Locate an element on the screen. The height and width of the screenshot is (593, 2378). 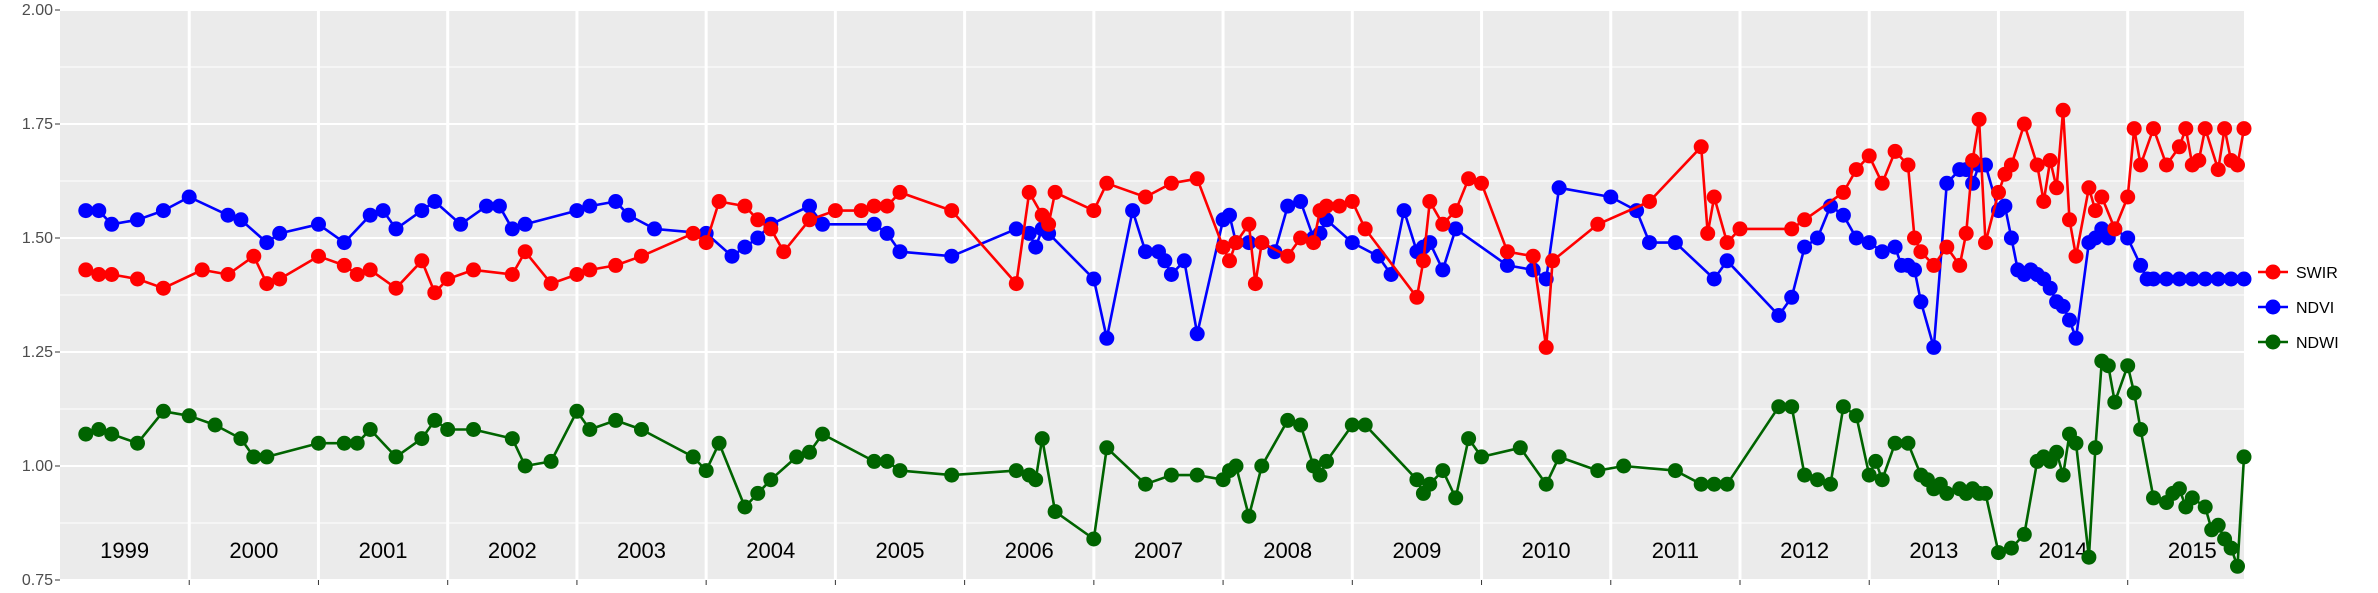
legend-key-point is located at coordinates (2273, 342).